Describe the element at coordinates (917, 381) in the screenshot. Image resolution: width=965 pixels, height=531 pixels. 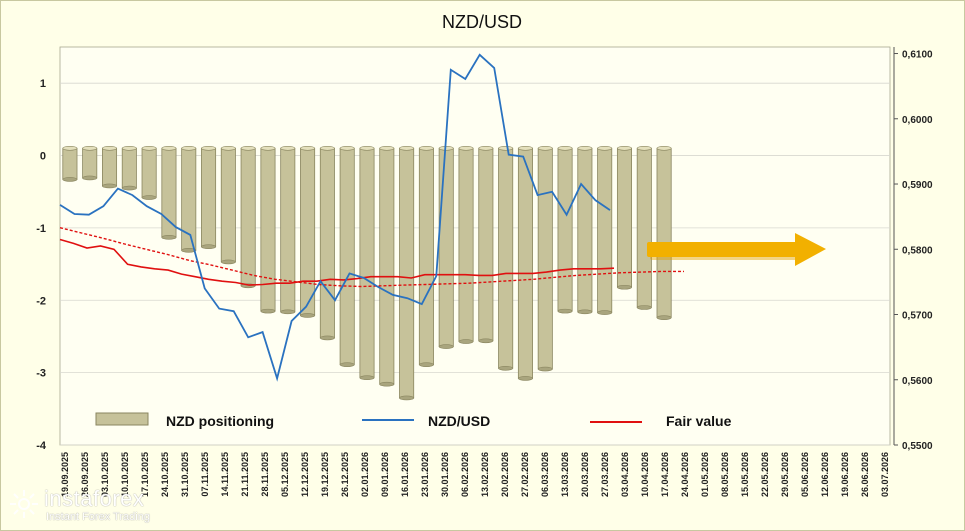
I see `right-tick-label: 0,5600` at that location.